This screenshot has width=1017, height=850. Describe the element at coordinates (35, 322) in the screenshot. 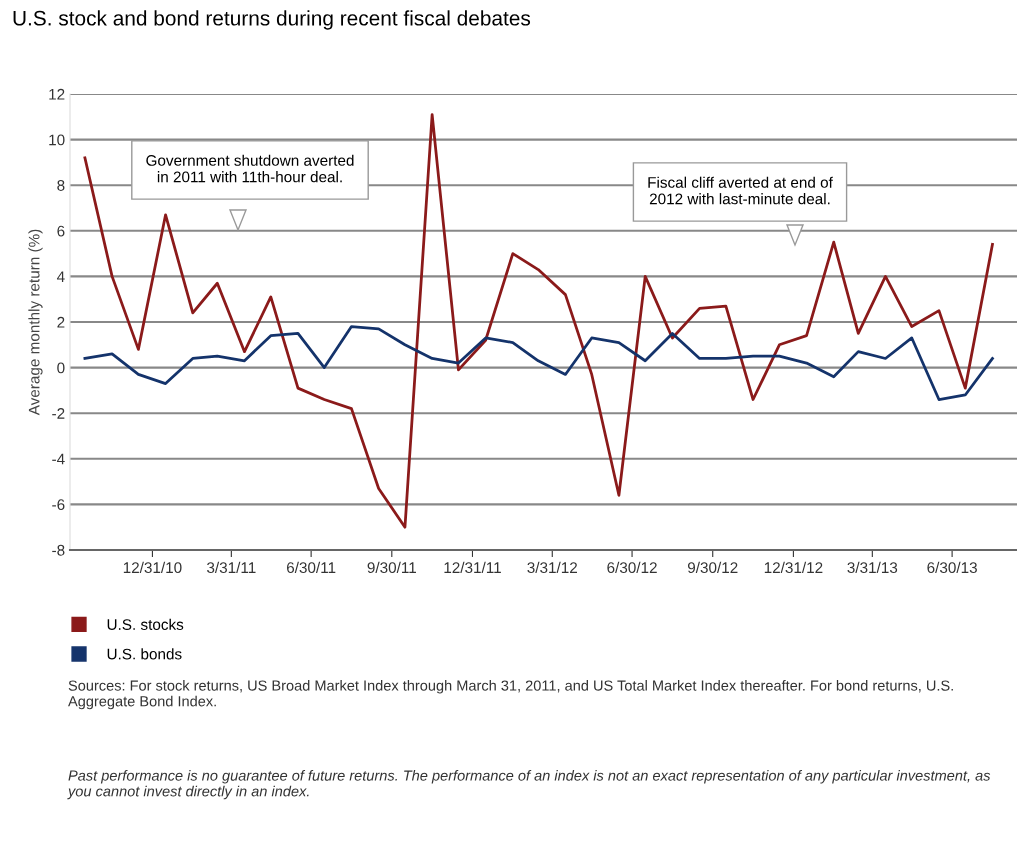

I see `y-axis-title: Average monthly return (%)` at that location.